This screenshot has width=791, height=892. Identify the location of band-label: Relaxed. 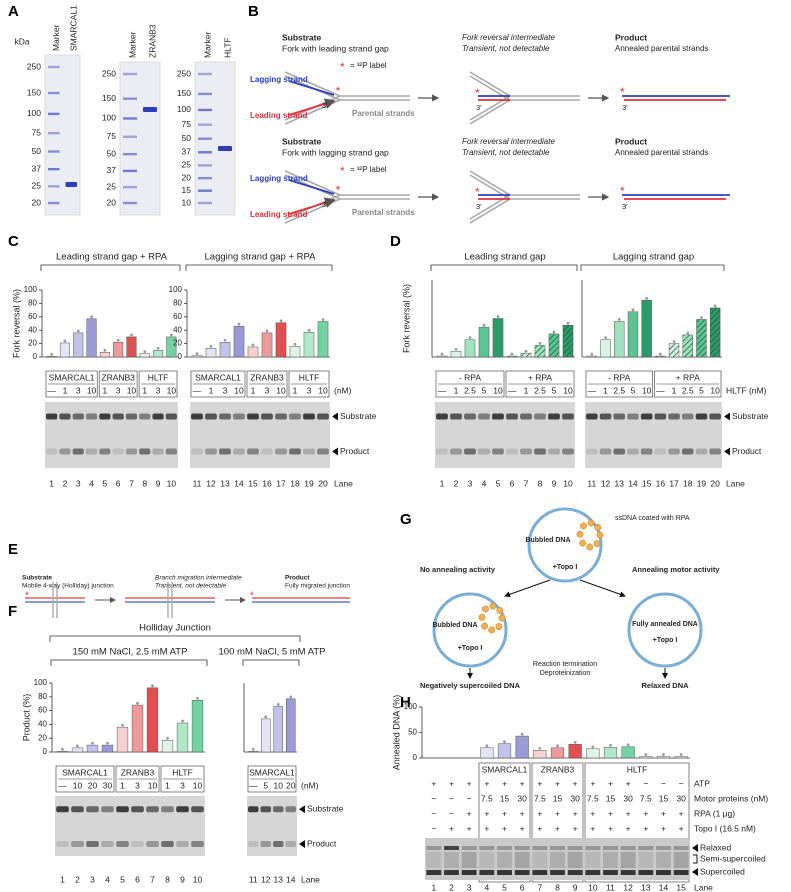
(715, 847).